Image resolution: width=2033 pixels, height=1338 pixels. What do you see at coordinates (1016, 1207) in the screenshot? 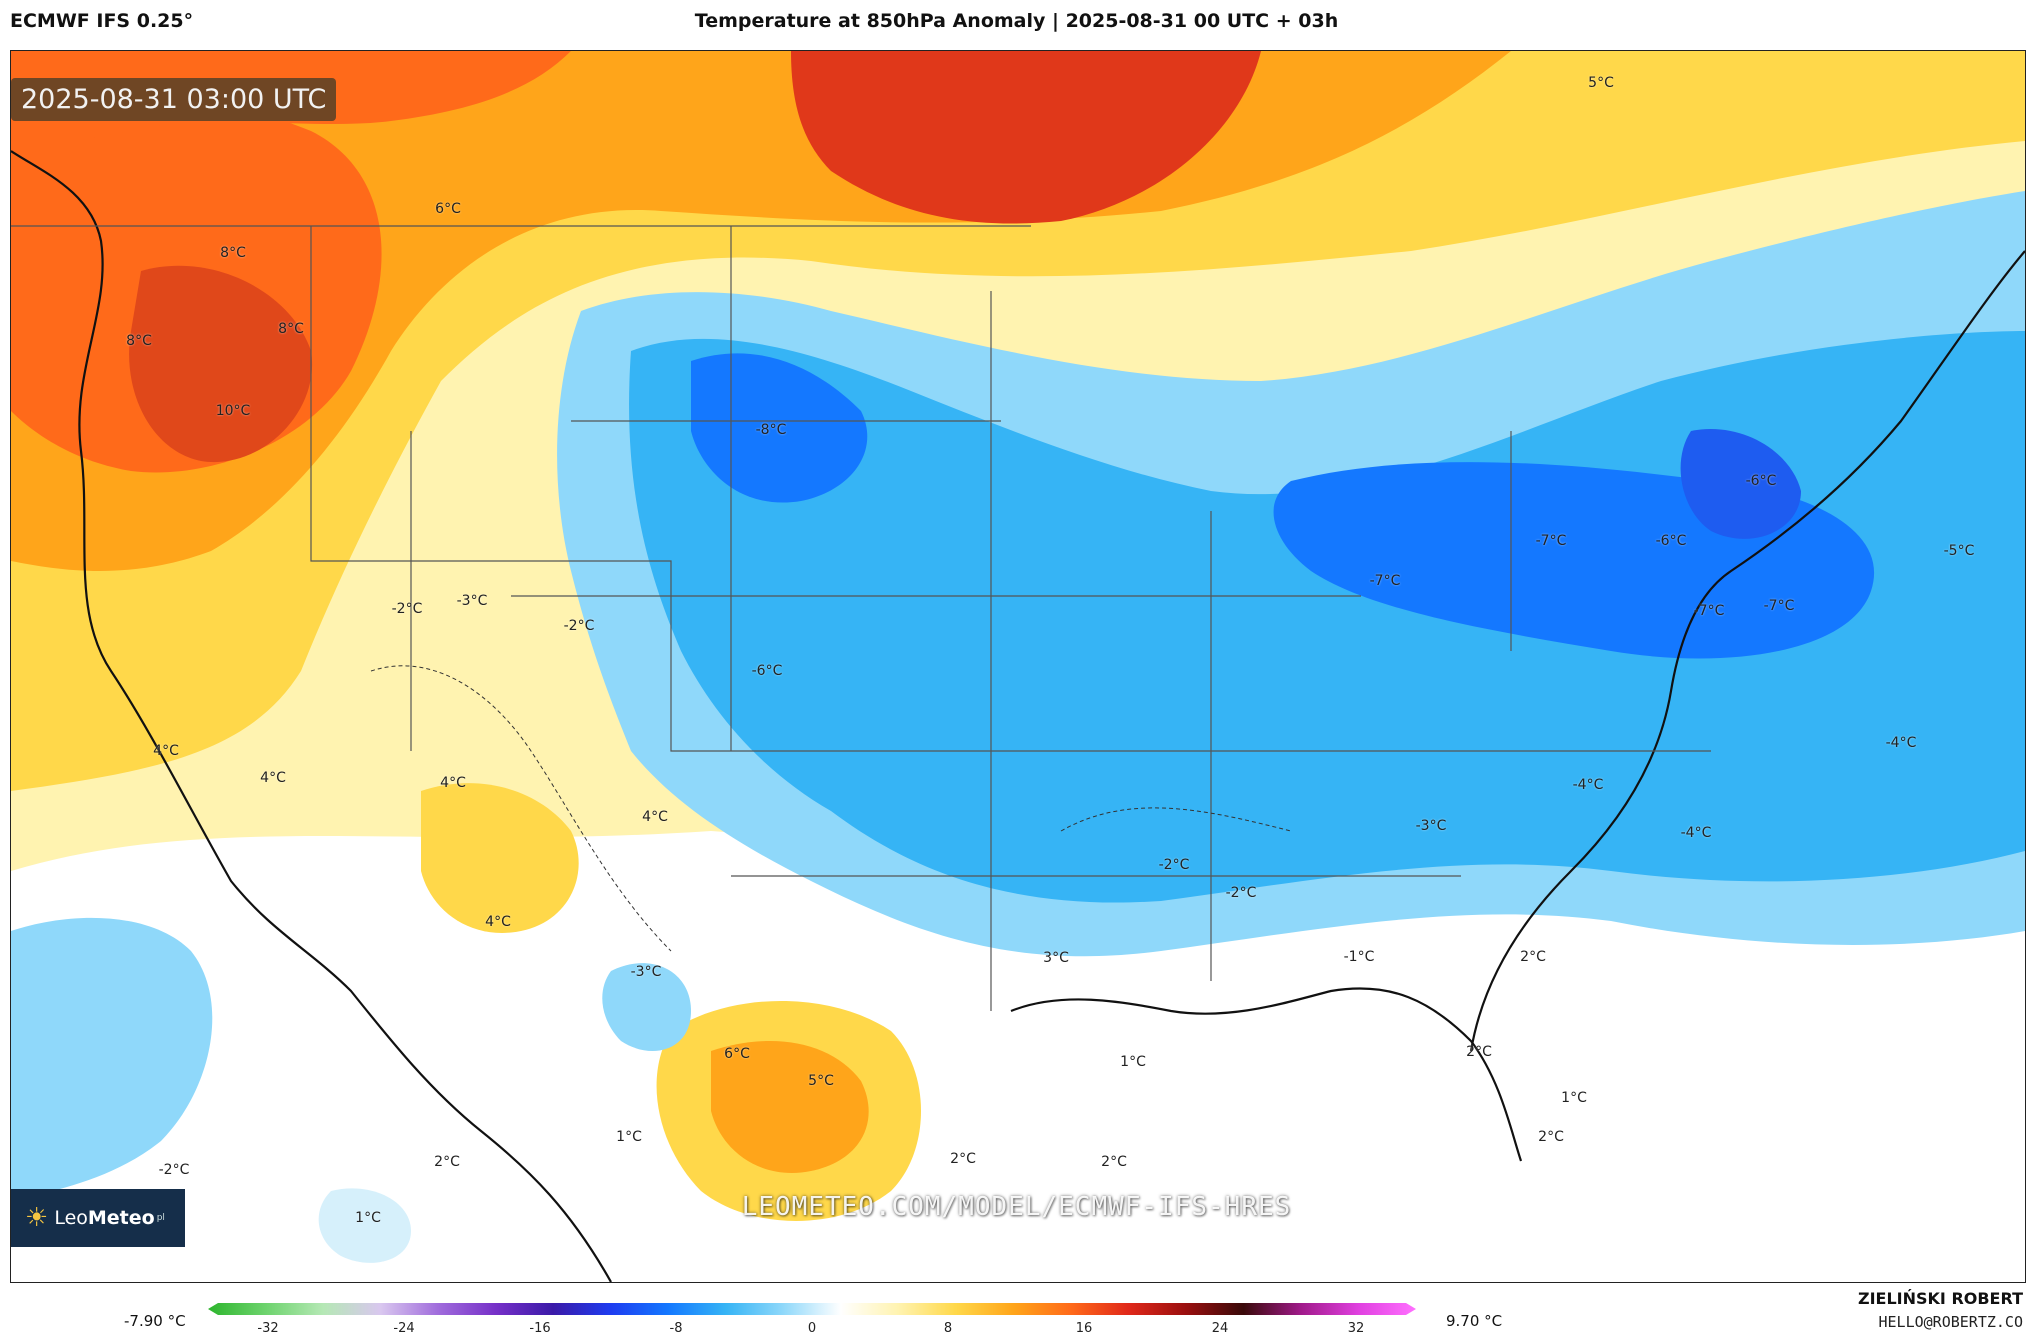
I see `watermark-url: LEOMETEO.COM/MODEL/ECMWF-IFS-HRES` at bounding box center [1016, 1207].